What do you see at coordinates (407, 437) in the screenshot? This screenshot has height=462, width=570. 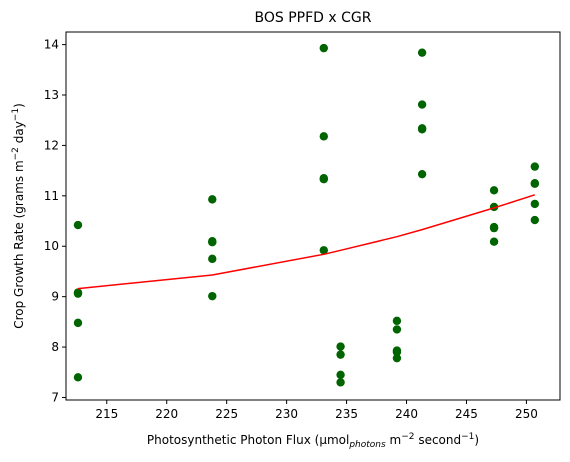 I see `x-axis-label-sup1: −2` at bounding box center [407, 437].